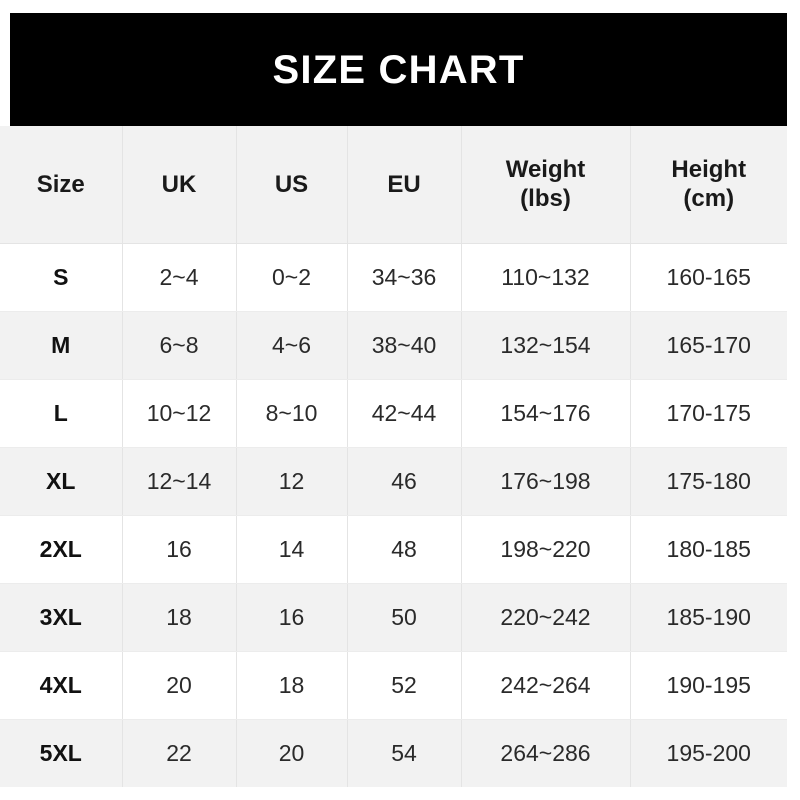 The width and height of the screenshot is (800, 800). I want to click on table-row: M 6~8 4~6 38~40 132~154 165-170, so click(393, 345).